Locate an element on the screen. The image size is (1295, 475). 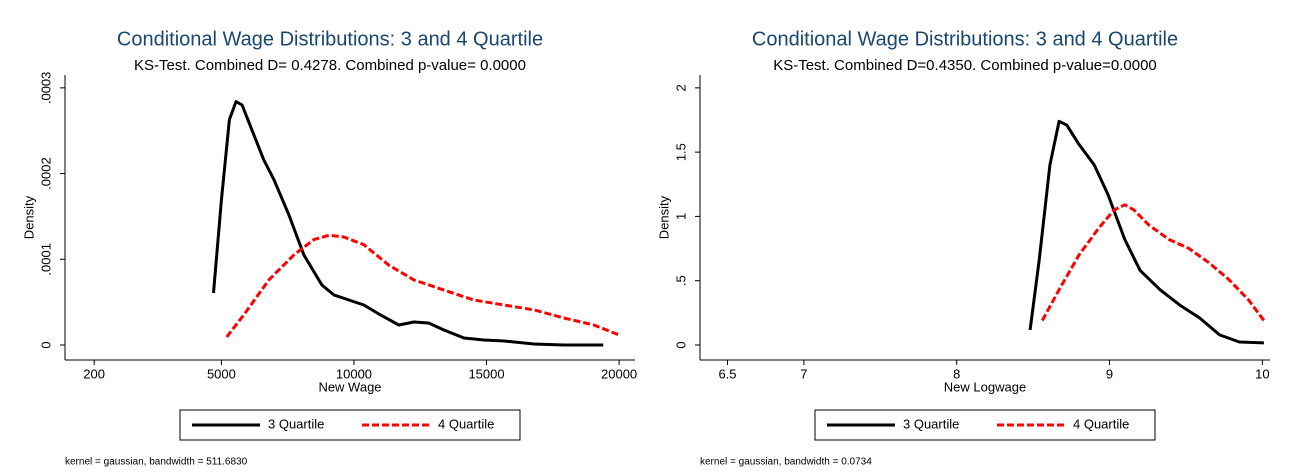
y-tick-label: .0002 is located at coordinates (45, 173).